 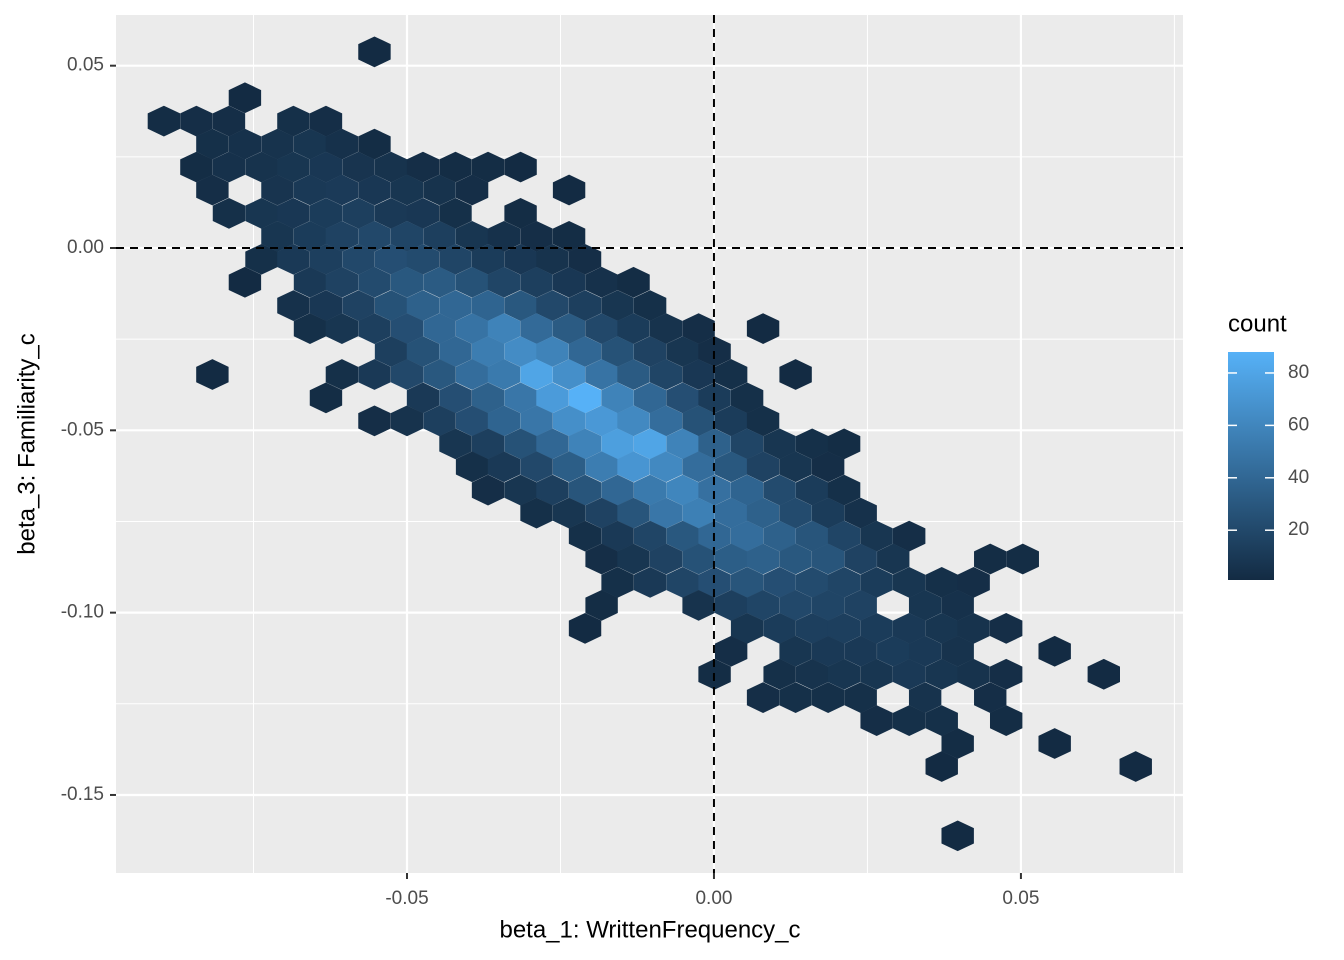 I want to click on colorbar-label: 40, so click(x=1298, y=477).